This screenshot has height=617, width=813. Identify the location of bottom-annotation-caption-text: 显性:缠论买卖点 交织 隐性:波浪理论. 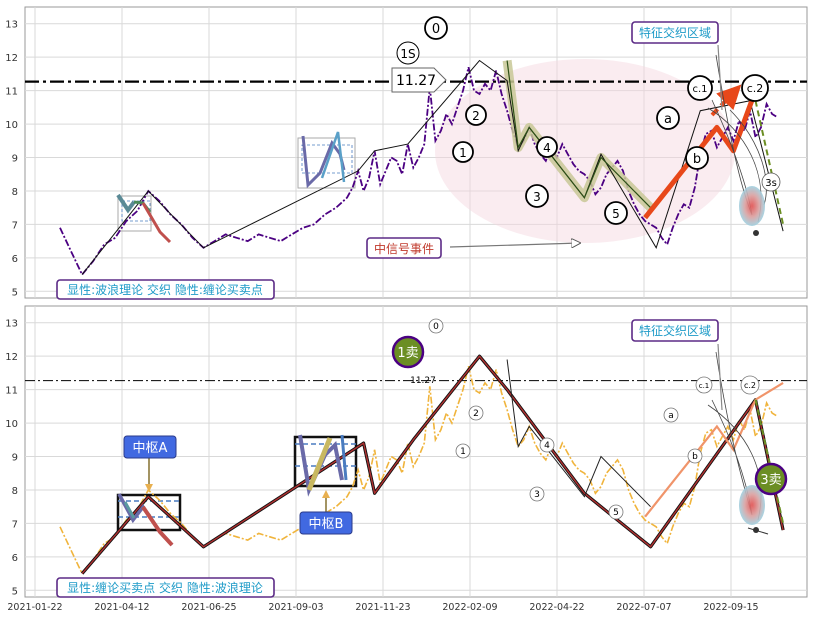
(165, 587).